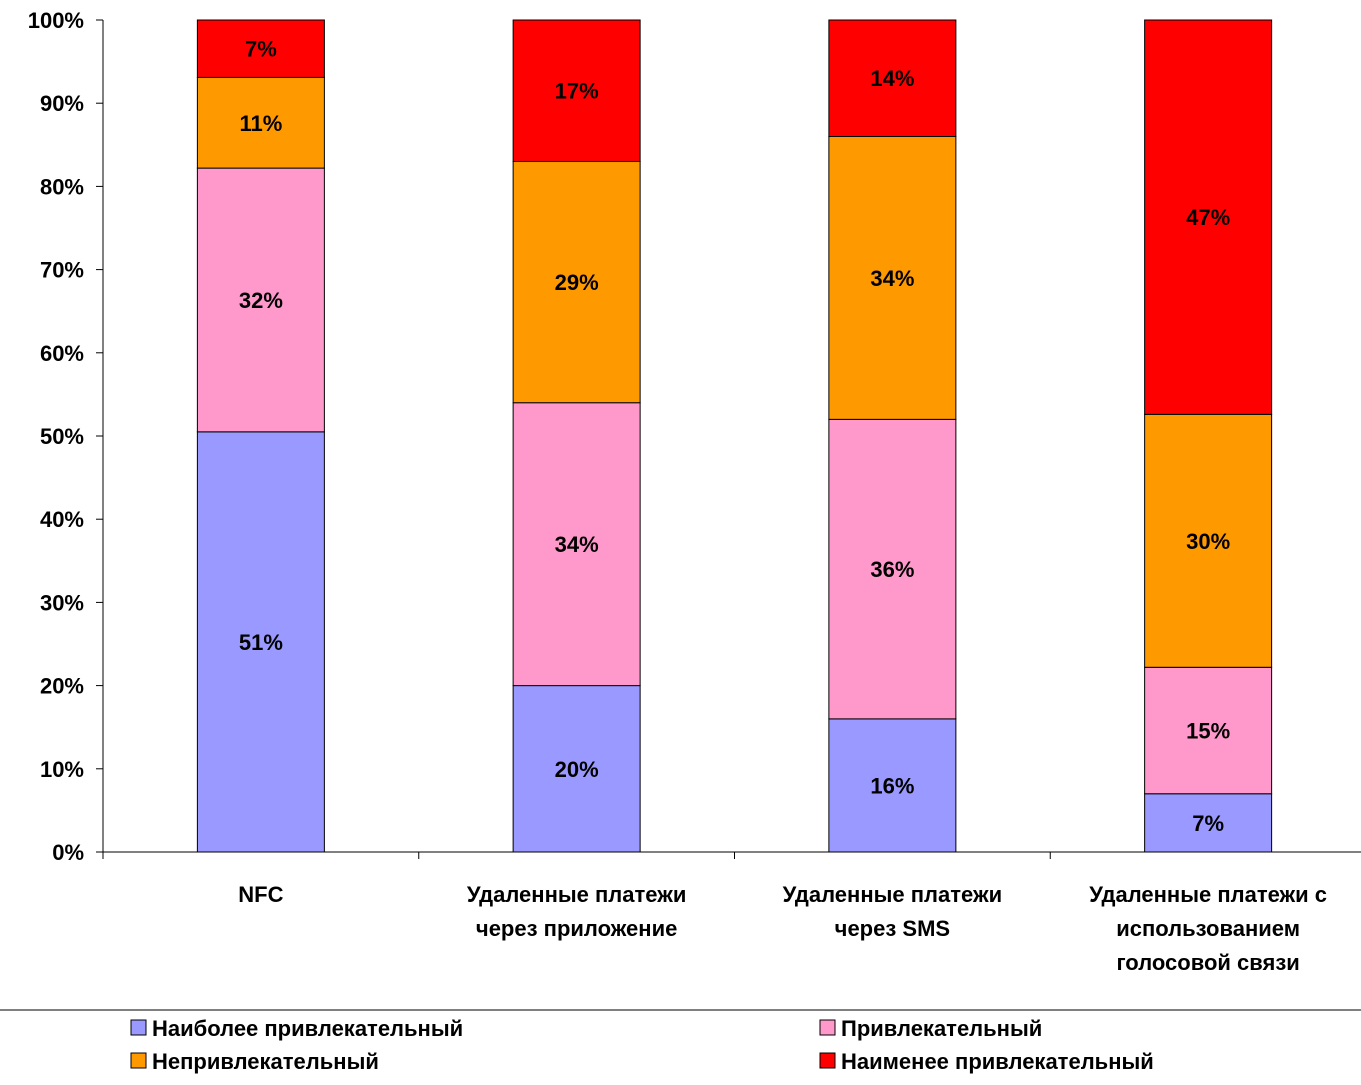 Image resolution: width=1361 pixels, height=1085 pixels. Describe the element at coordinates (62, 436) in the screenshot. I see `y-tick-label: 50%` at that location.